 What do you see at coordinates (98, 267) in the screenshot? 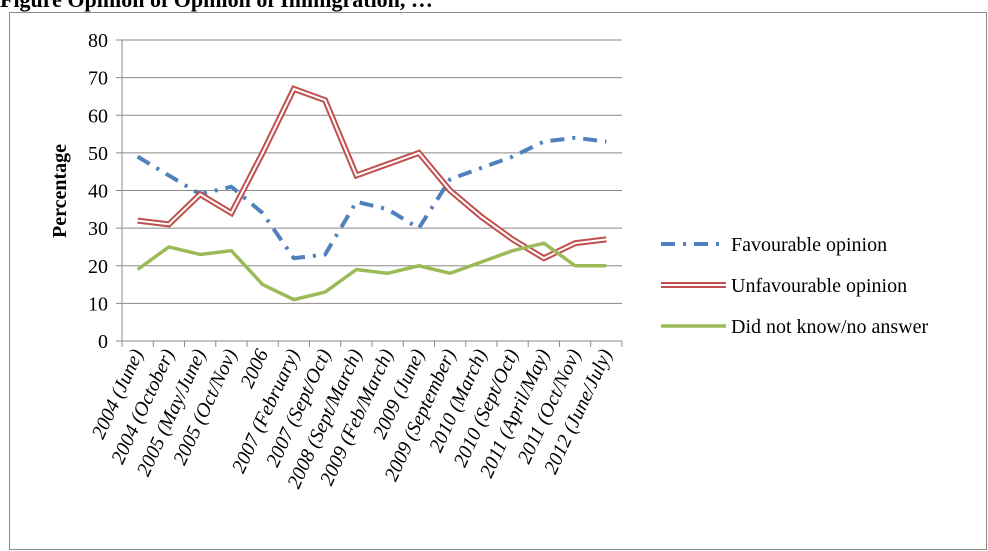
I see `y-tick-label: 20` at bounding box center [98, 267].